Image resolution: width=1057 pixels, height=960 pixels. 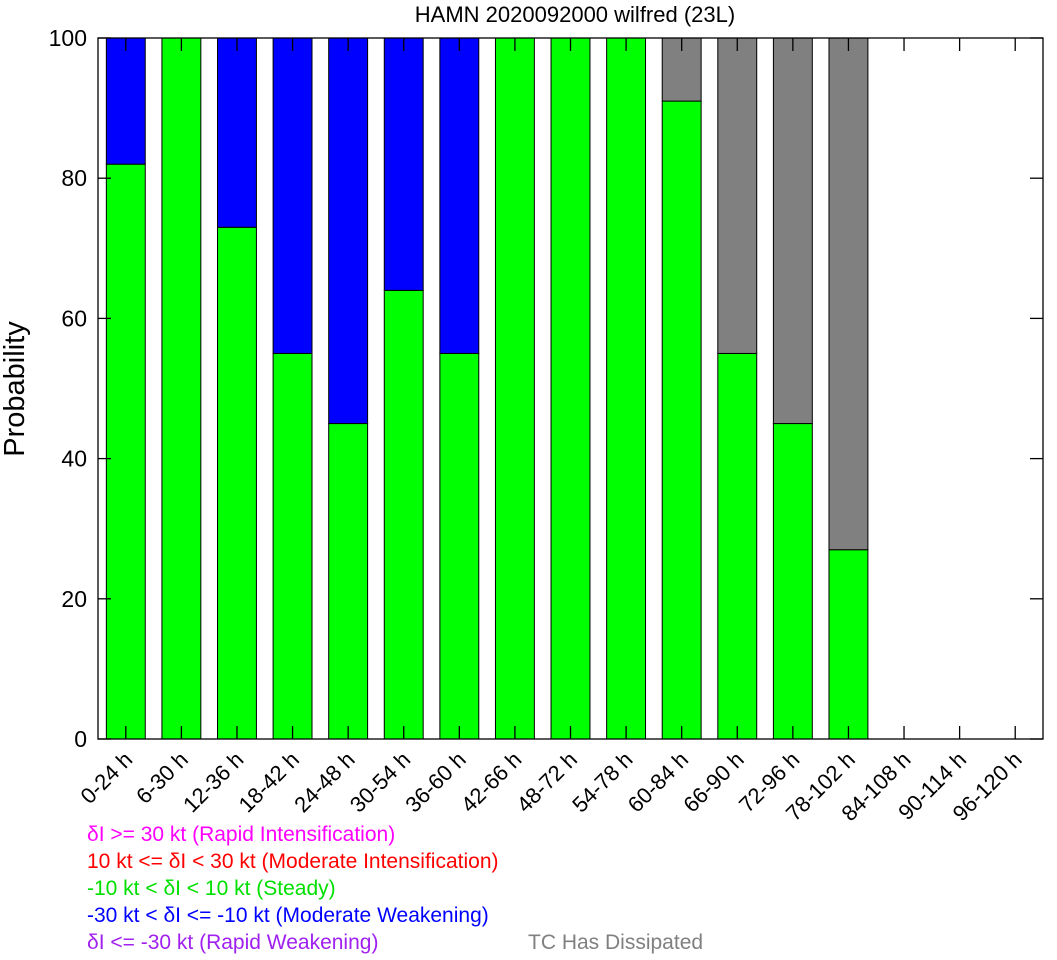 What do you see at coordinates (269, 782) in the screenshot?
I see `x-tick-label: 18-42 h` at bounding box center [269, 782].